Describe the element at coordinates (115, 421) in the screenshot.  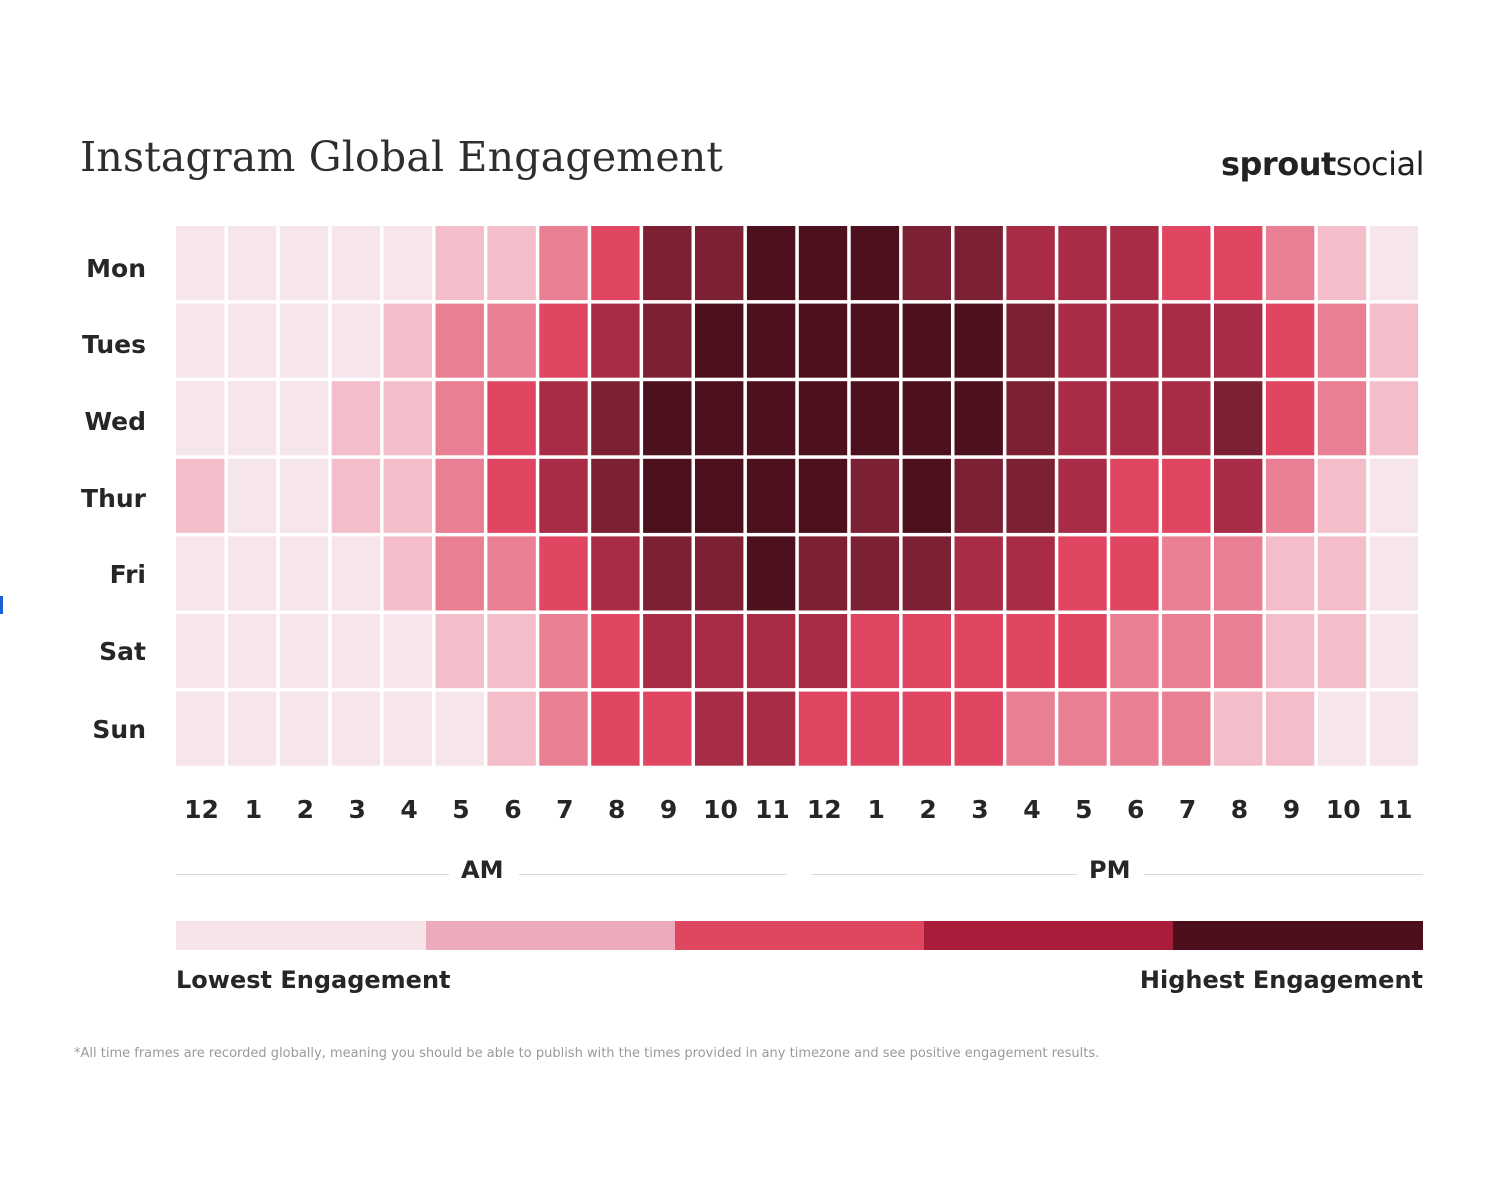
I see `day-label-wed: Wed` at that location.